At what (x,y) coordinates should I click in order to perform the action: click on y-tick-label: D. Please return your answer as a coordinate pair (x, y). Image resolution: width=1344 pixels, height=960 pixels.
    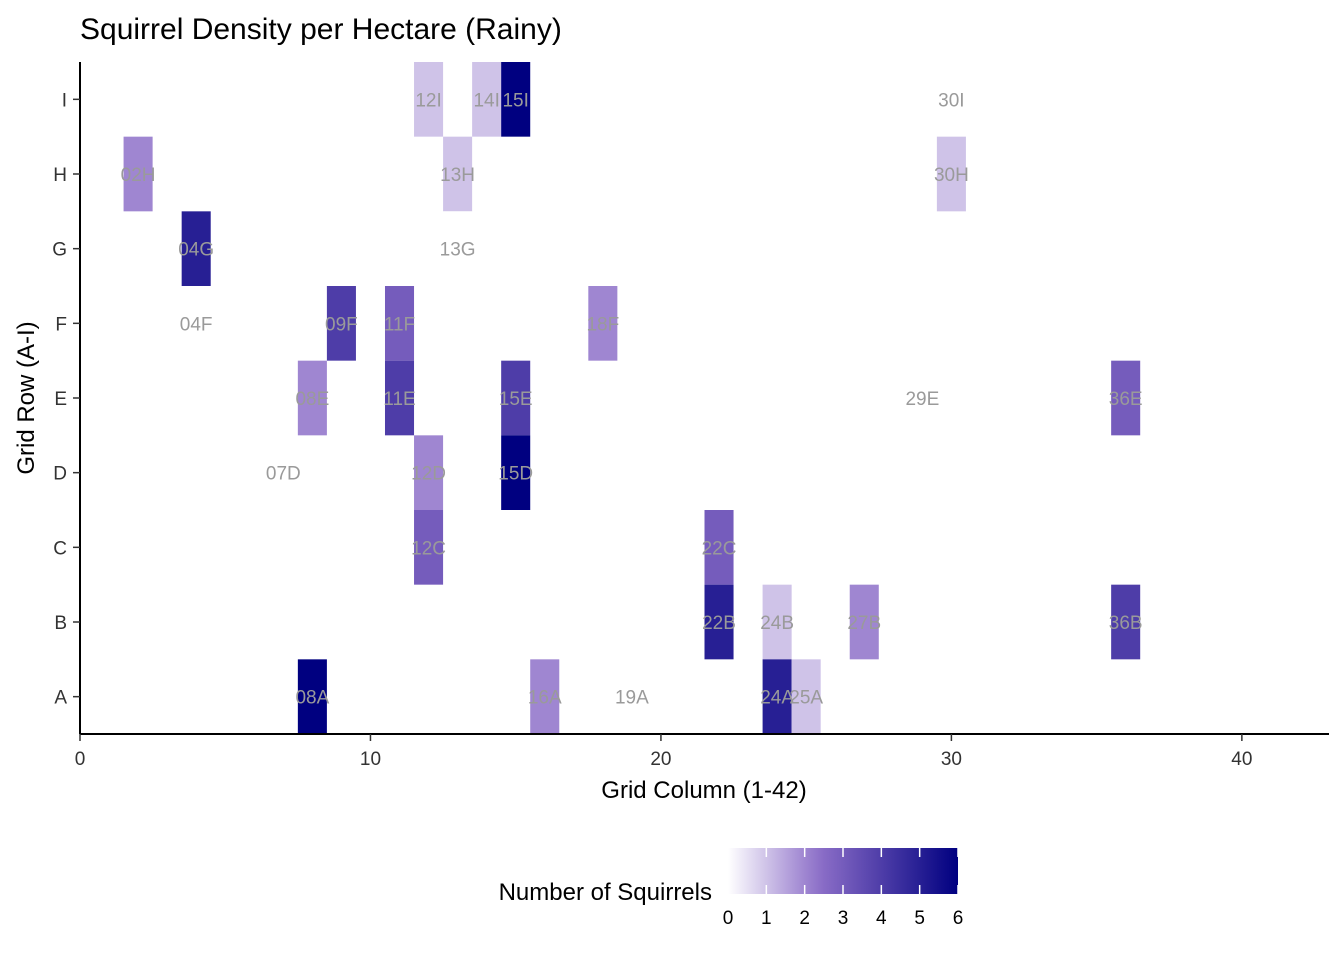
    Looking at the image, I should click on (60, 474).